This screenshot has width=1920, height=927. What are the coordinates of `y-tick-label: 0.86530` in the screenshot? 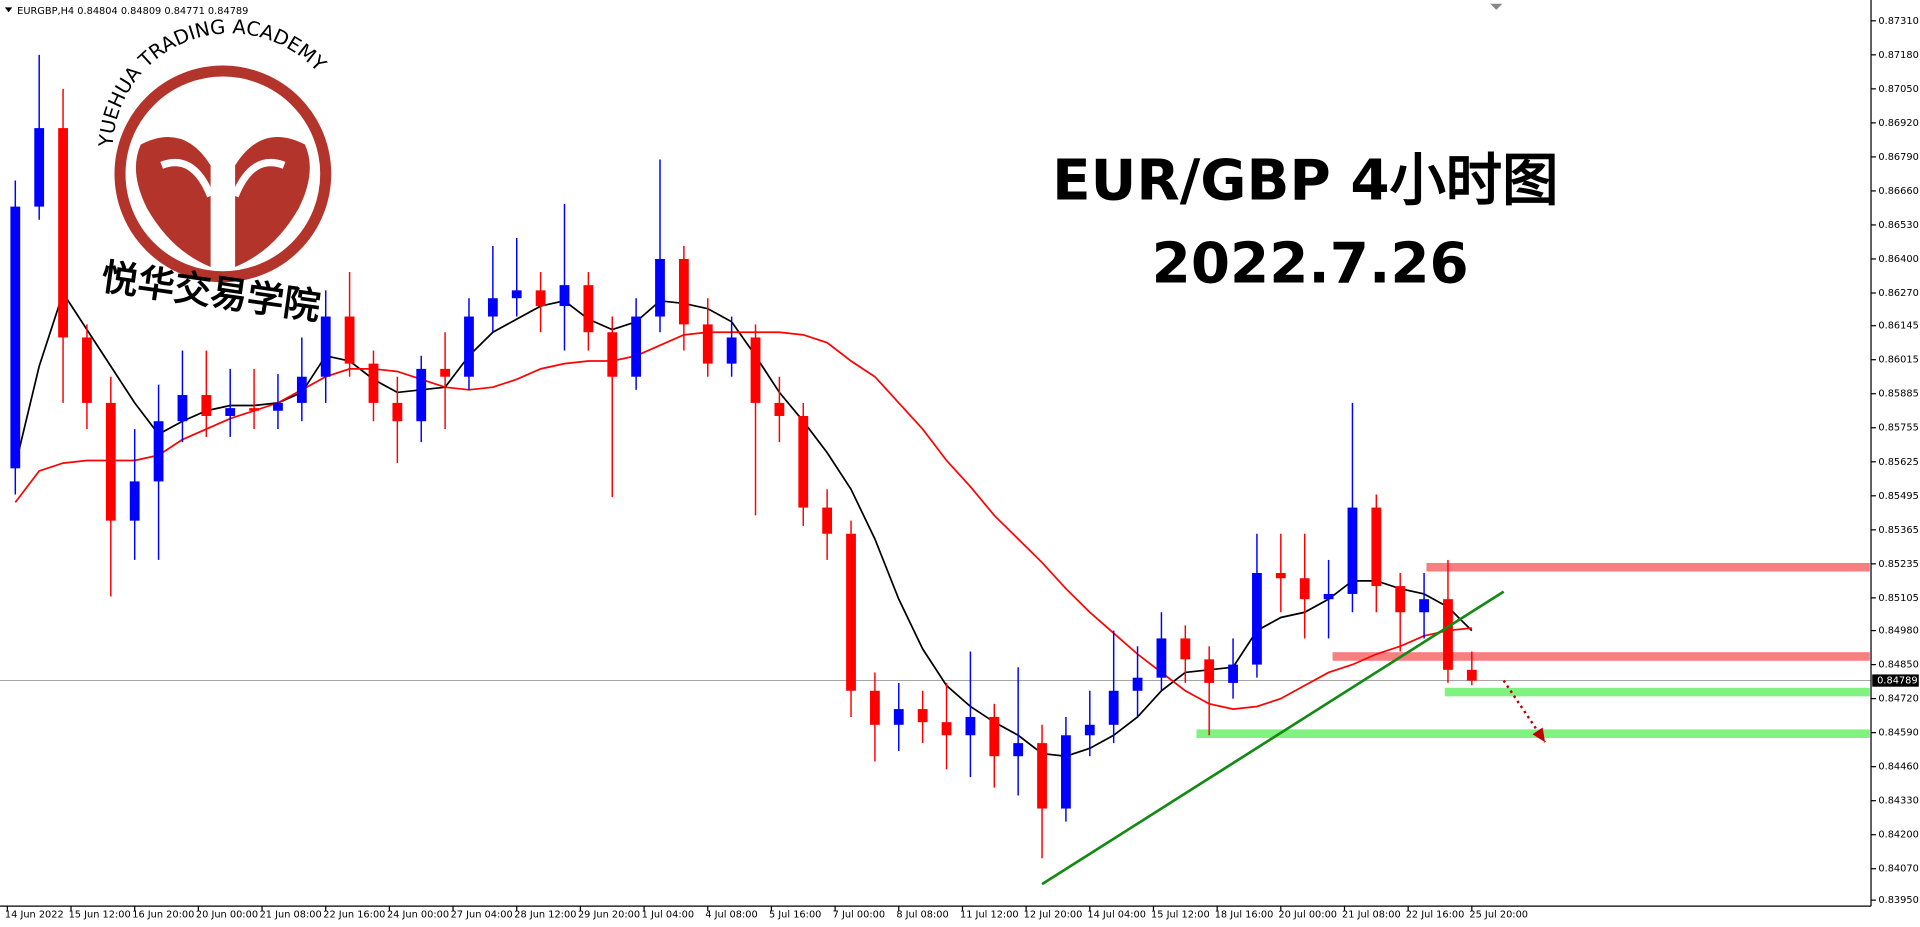 It's located at (1898, 225).